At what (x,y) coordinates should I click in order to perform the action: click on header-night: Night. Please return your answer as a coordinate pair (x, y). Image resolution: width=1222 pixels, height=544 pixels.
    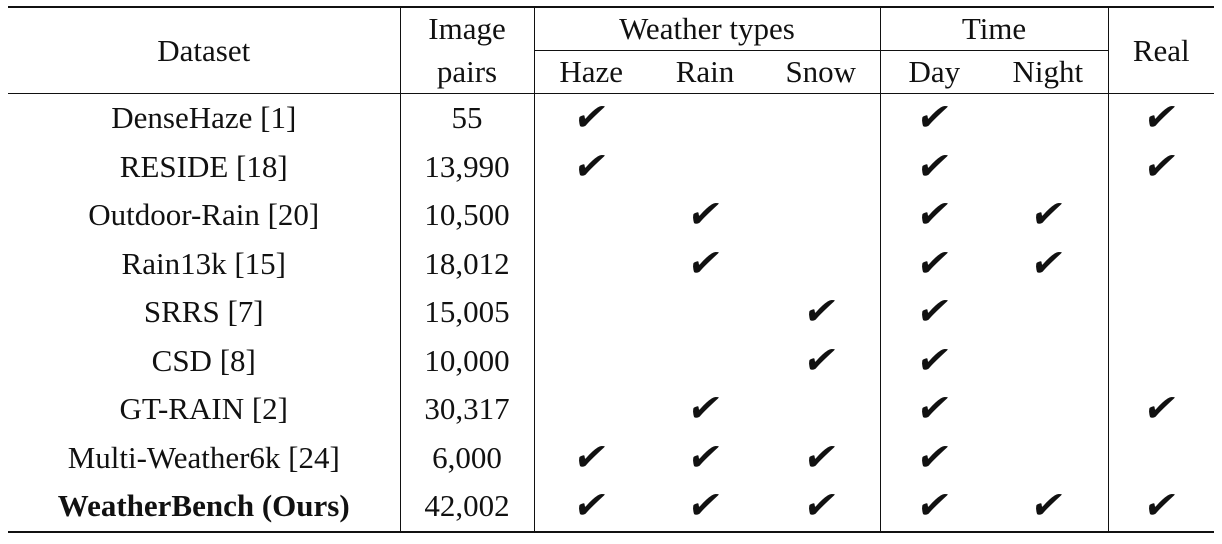
    Looking at the image, I should click on (1048, 72).